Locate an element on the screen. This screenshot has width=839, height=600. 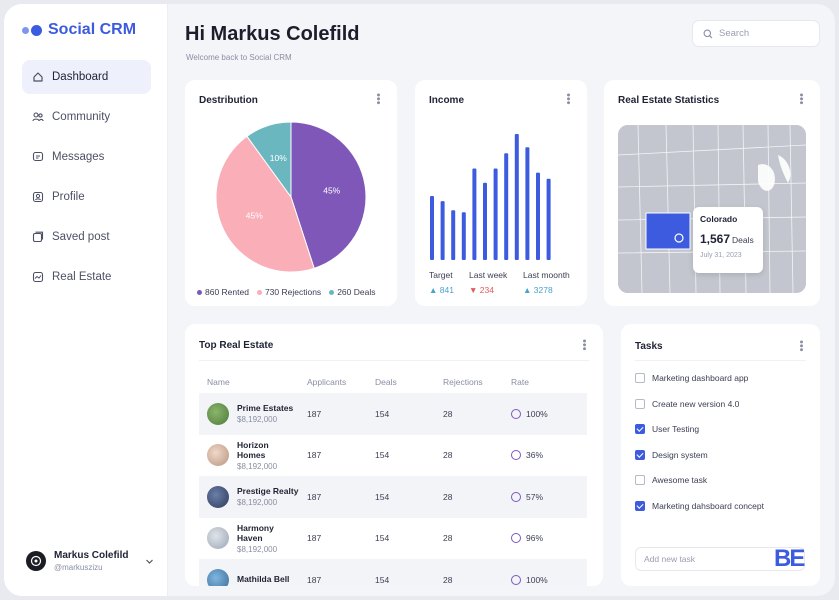
stat-label: Last week is located at coordinates (488, 275).